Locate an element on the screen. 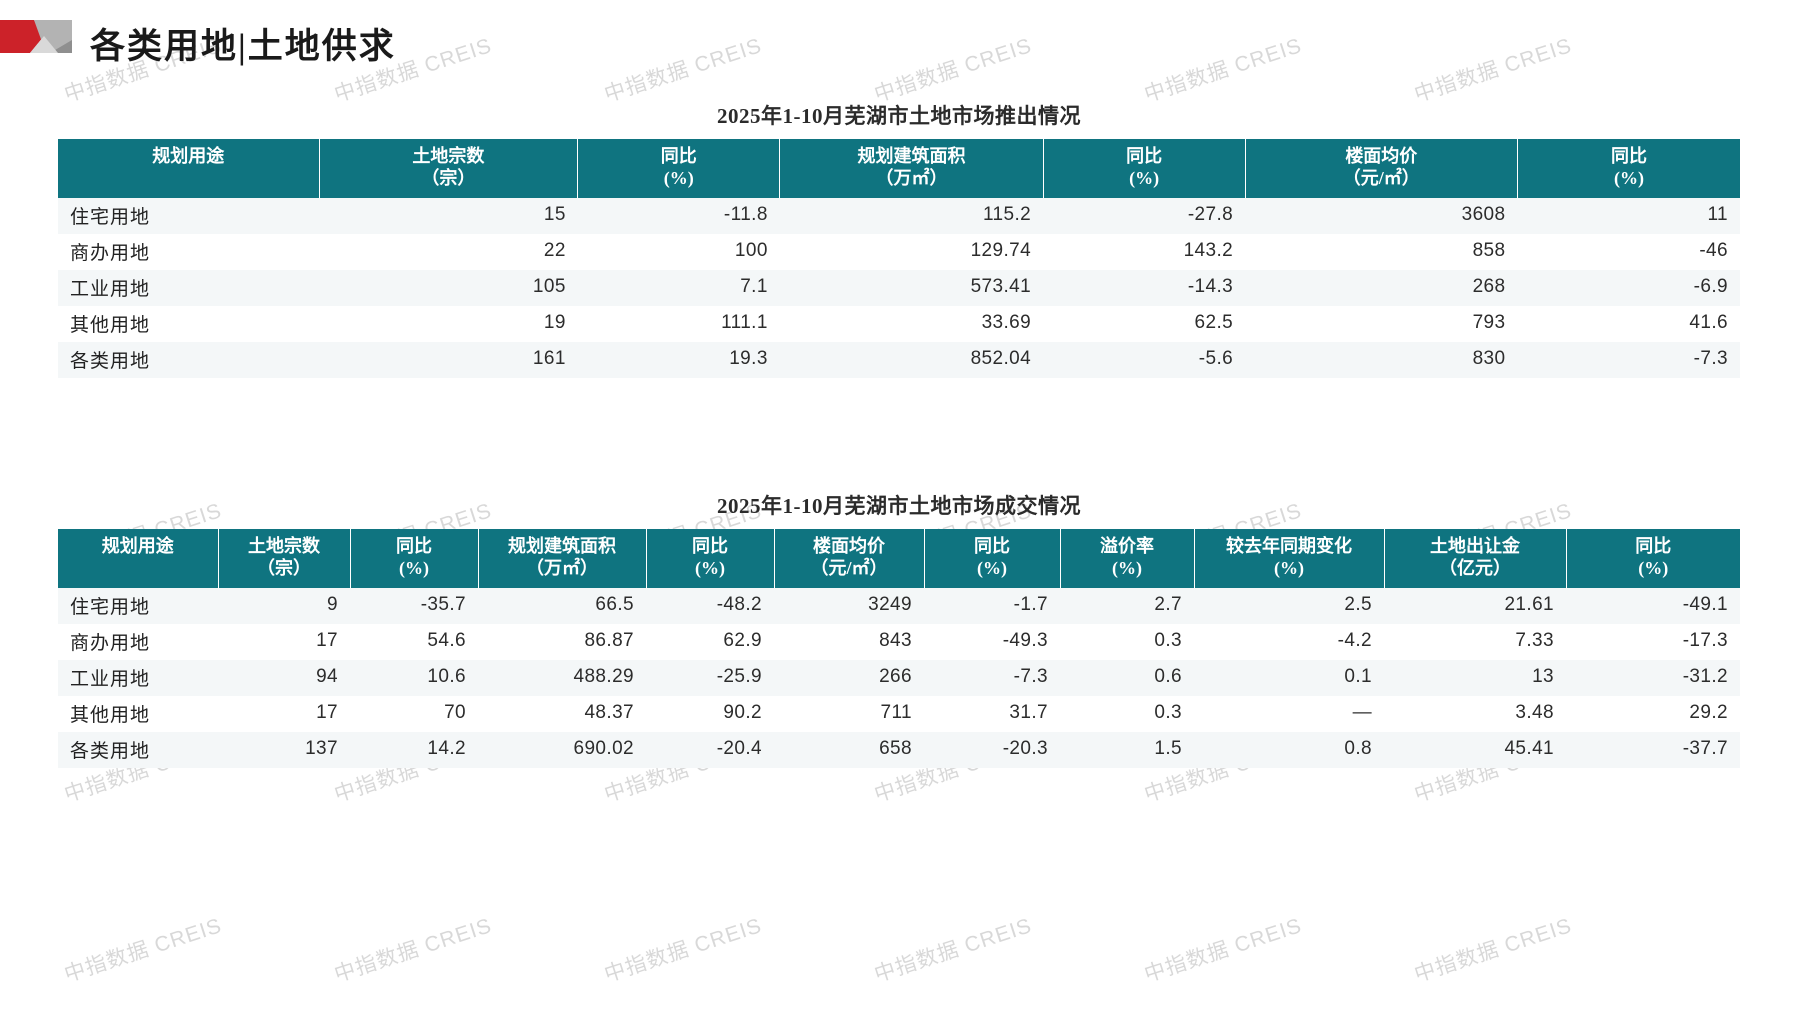 This screenshot has width=1797, height=1010. deal-cell: 488.29 is located at coordinates (603, 677).